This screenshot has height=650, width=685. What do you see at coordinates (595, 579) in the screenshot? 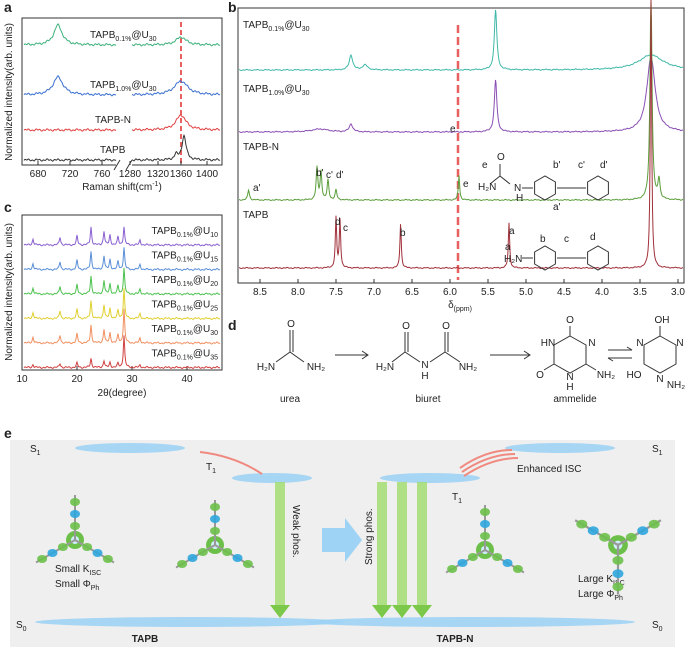
I see `text-part: Large K` at bounding box center [595, 579].